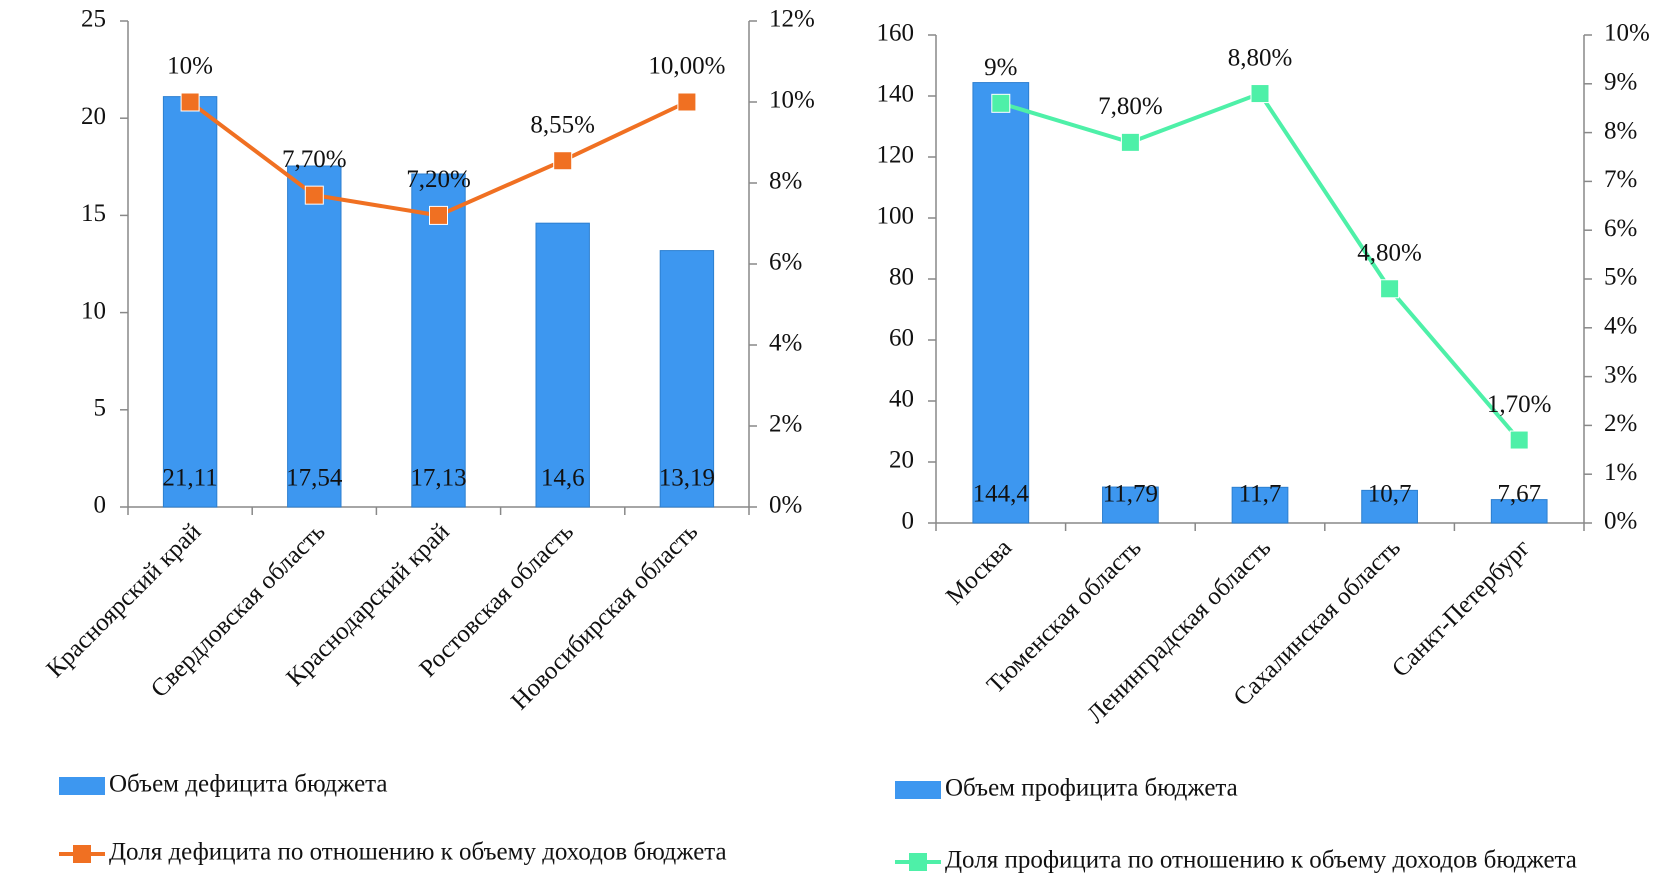  I want to click on y-tick-label: 80, so click(901, 277).